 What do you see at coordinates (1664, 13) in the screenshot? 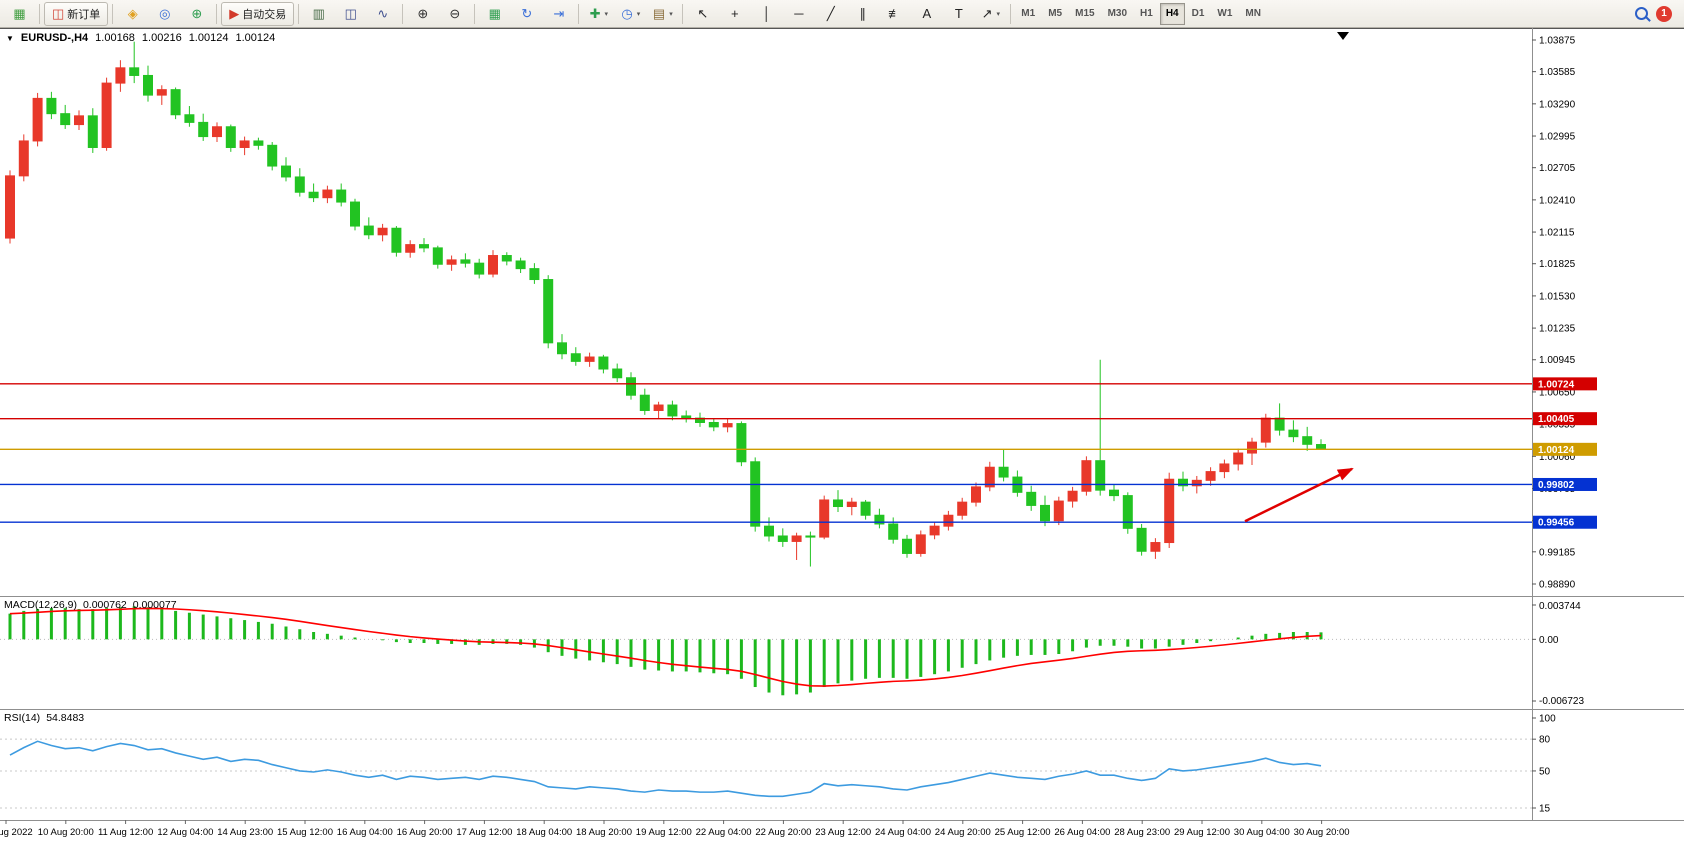
I see `notification-badge: 1` at bounding box center [1664, 13].